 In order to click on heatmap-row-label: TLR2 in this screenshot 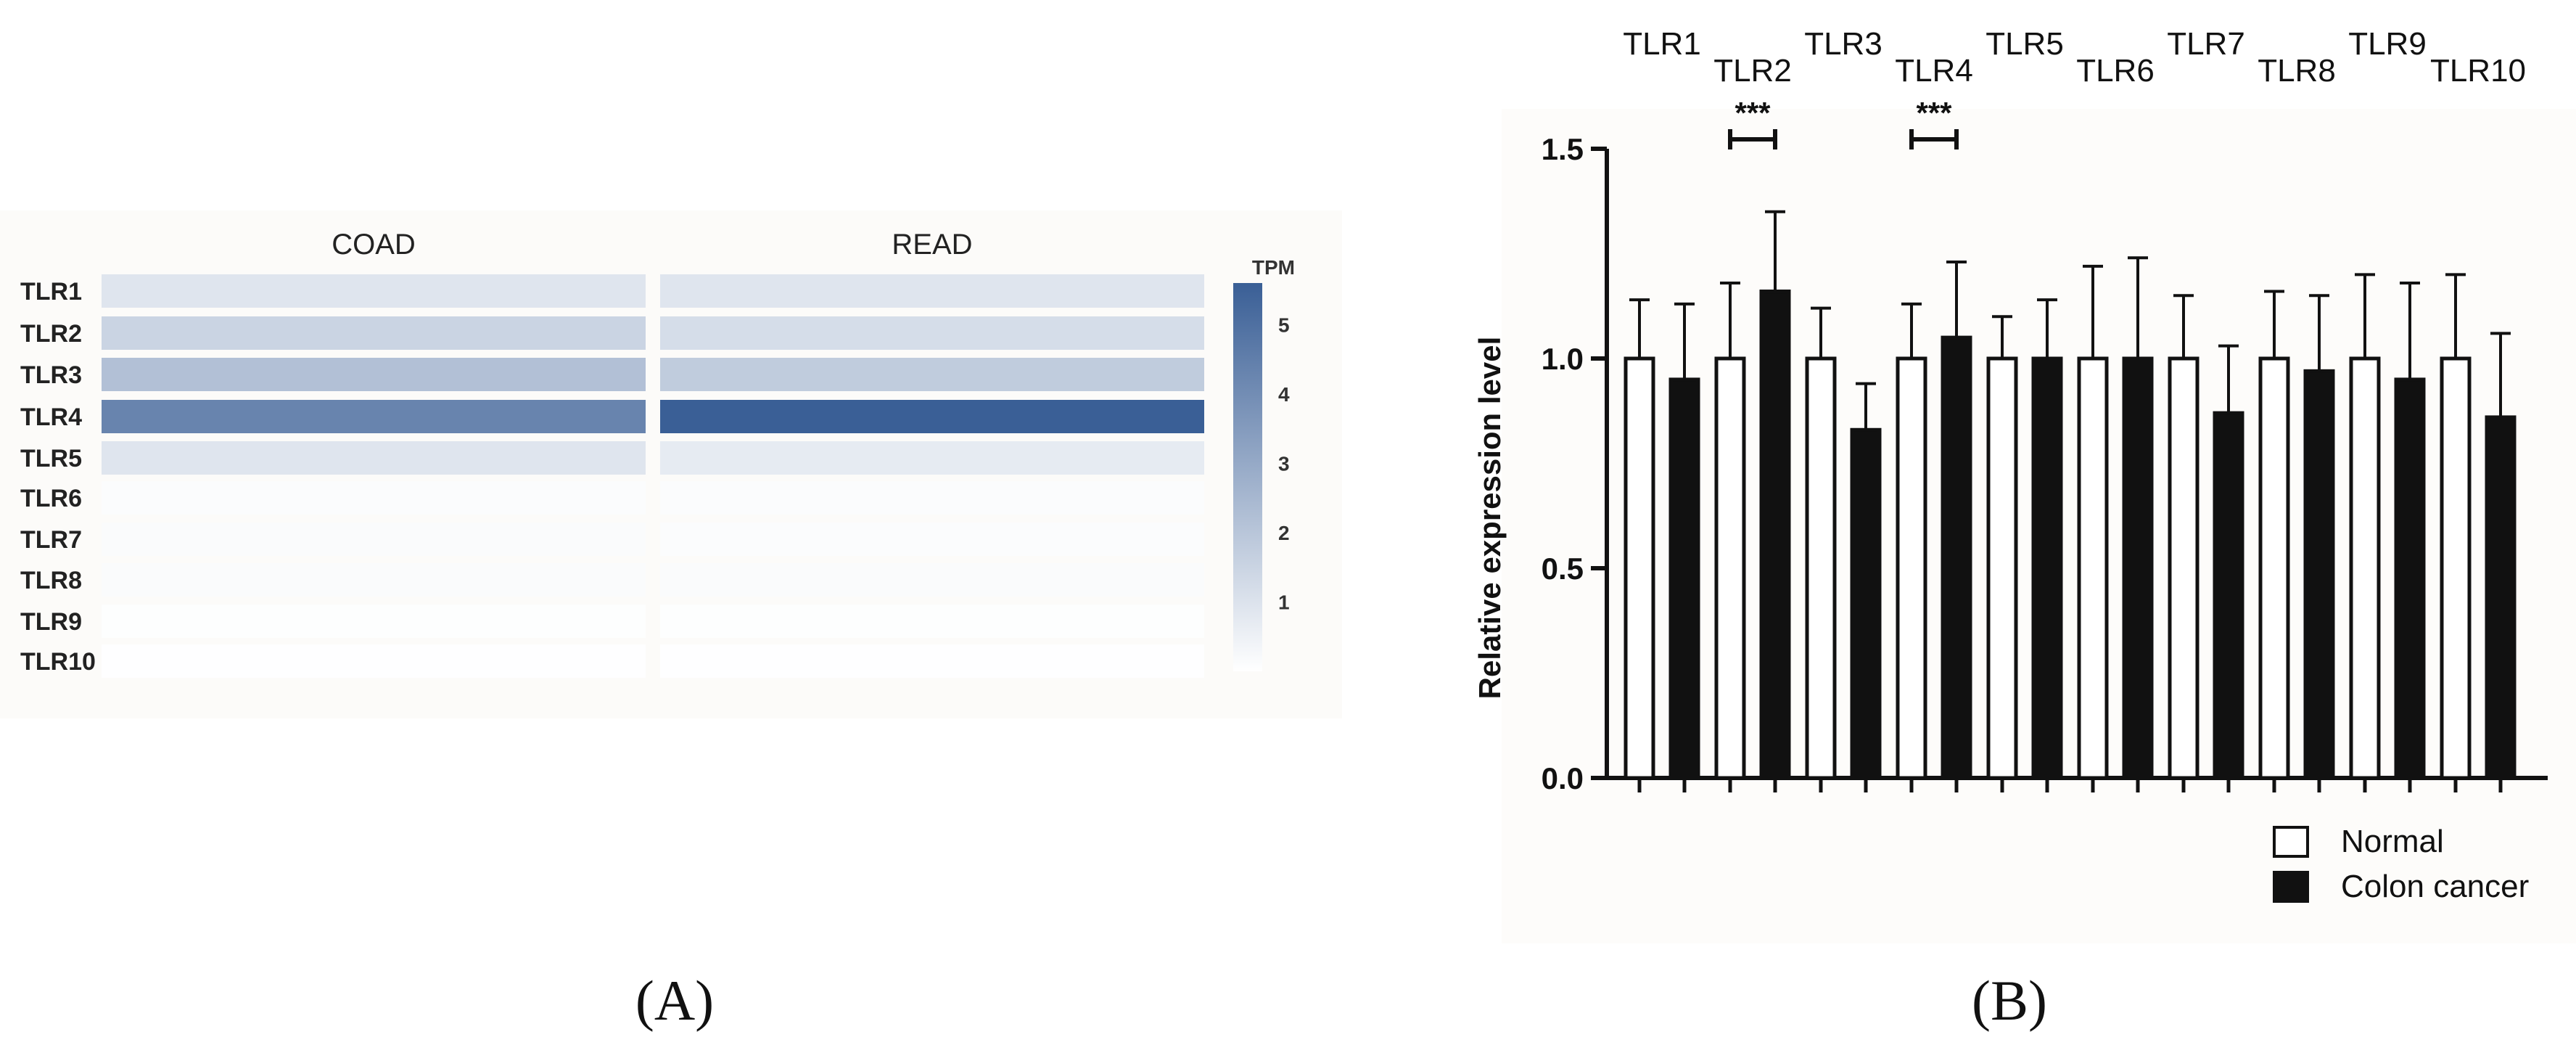, I will do `click(51, 334)`.